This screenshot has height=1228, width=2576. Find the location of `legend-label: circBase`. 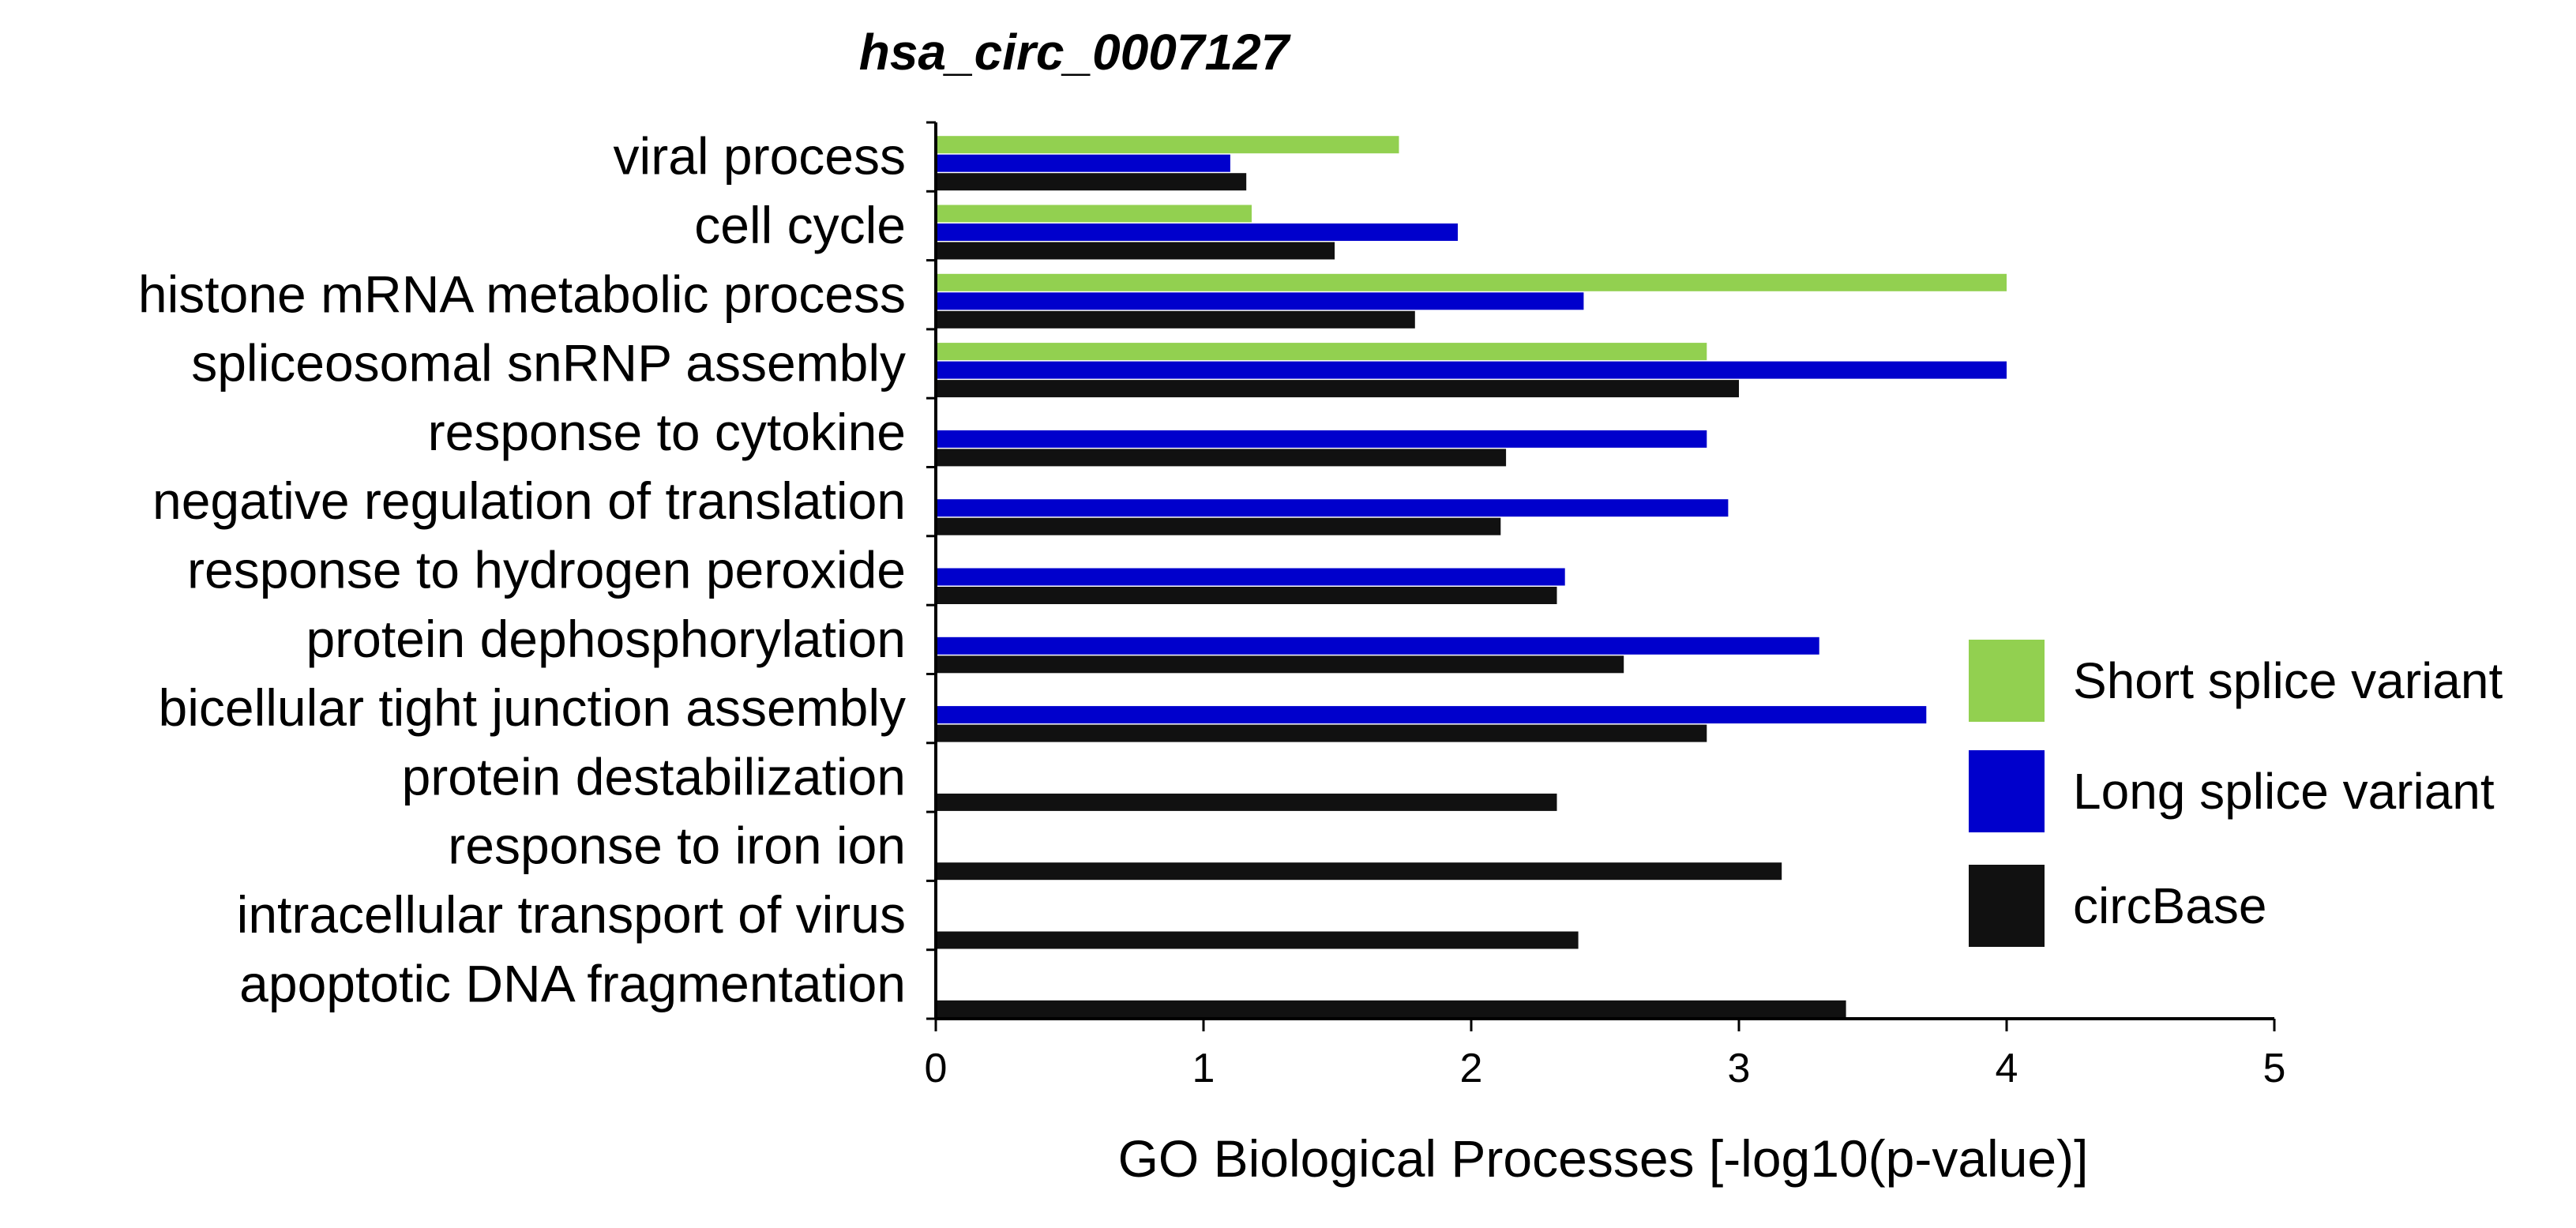

legend-label: circBase is located at coordinates (2169, 905).